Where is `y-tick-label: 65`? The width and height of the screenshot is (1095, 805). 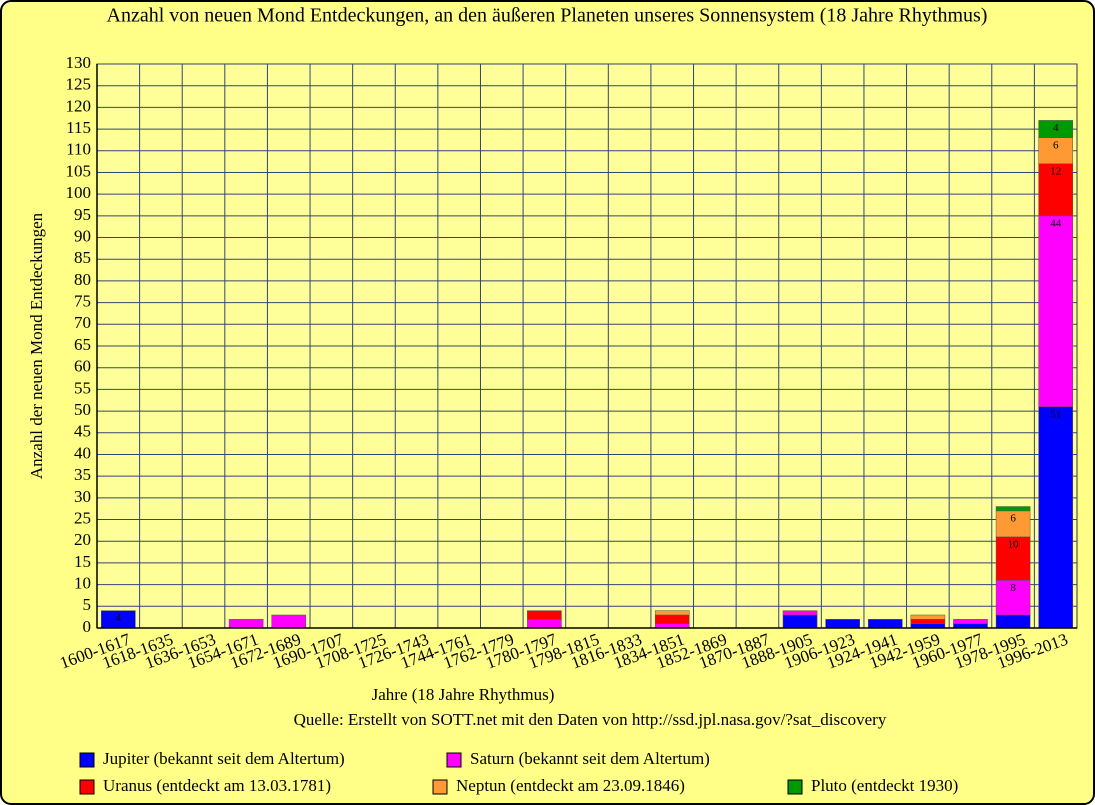
y-tick-label: 65 is located at coordinates (82, 344).